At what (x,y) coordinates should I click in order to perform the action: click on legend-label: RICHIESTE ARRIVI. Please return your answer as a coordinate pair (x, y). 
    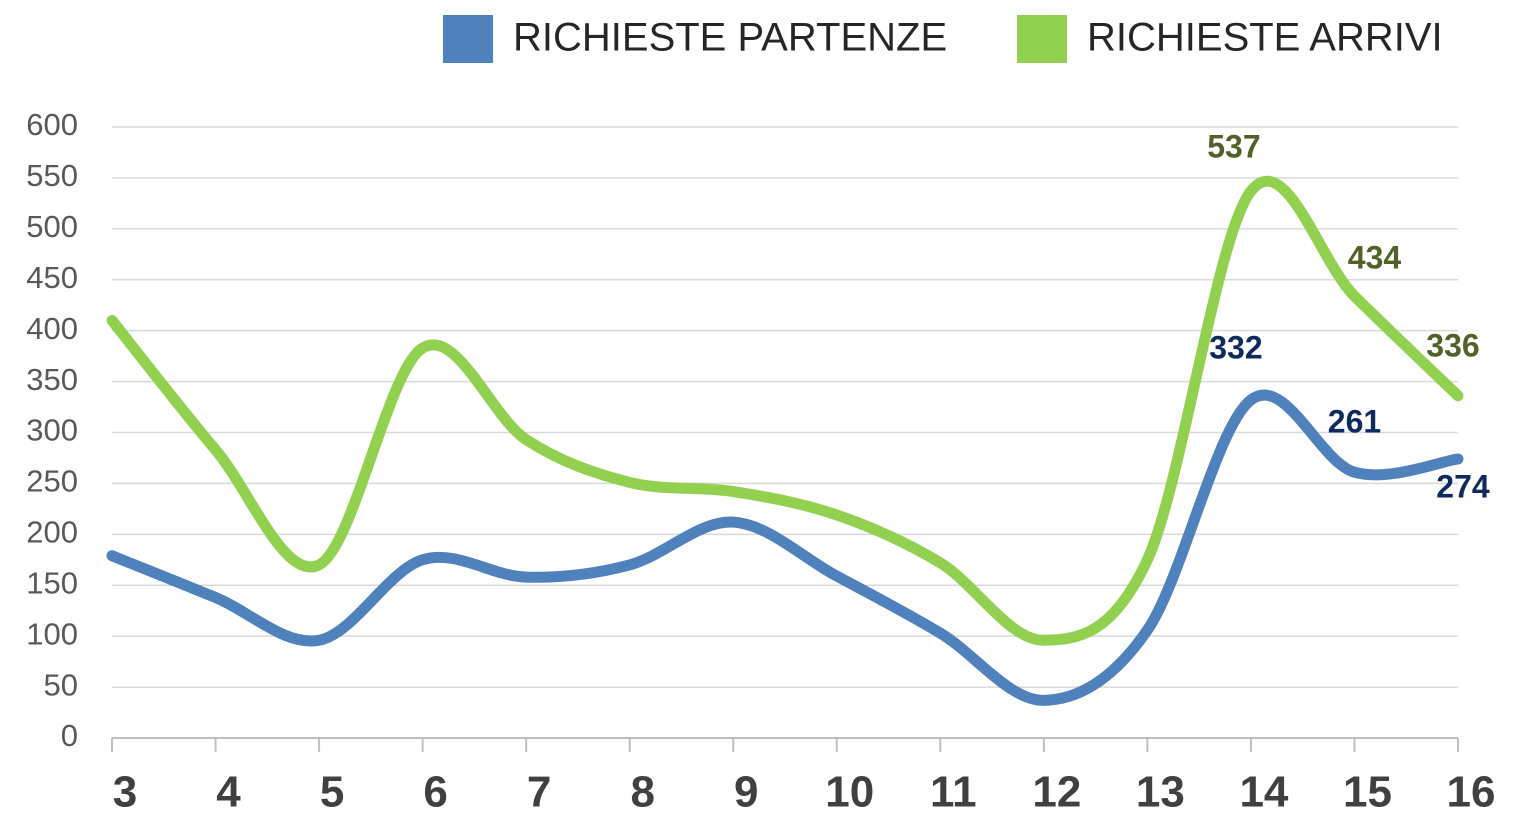
    Looking at the image, I should click on (1265, 38).